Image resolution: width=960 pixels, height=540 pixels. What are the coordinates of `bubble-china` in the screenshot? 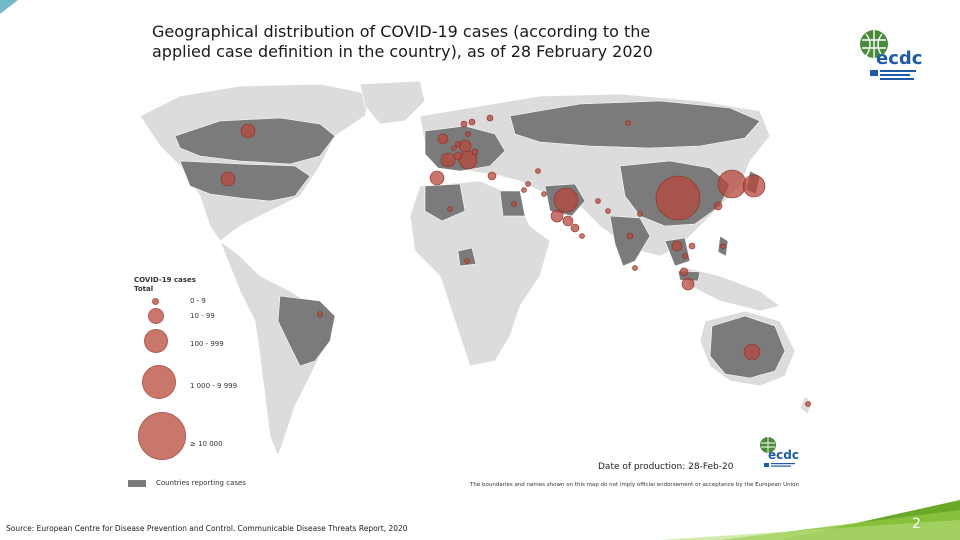 It's located at (678, 198).